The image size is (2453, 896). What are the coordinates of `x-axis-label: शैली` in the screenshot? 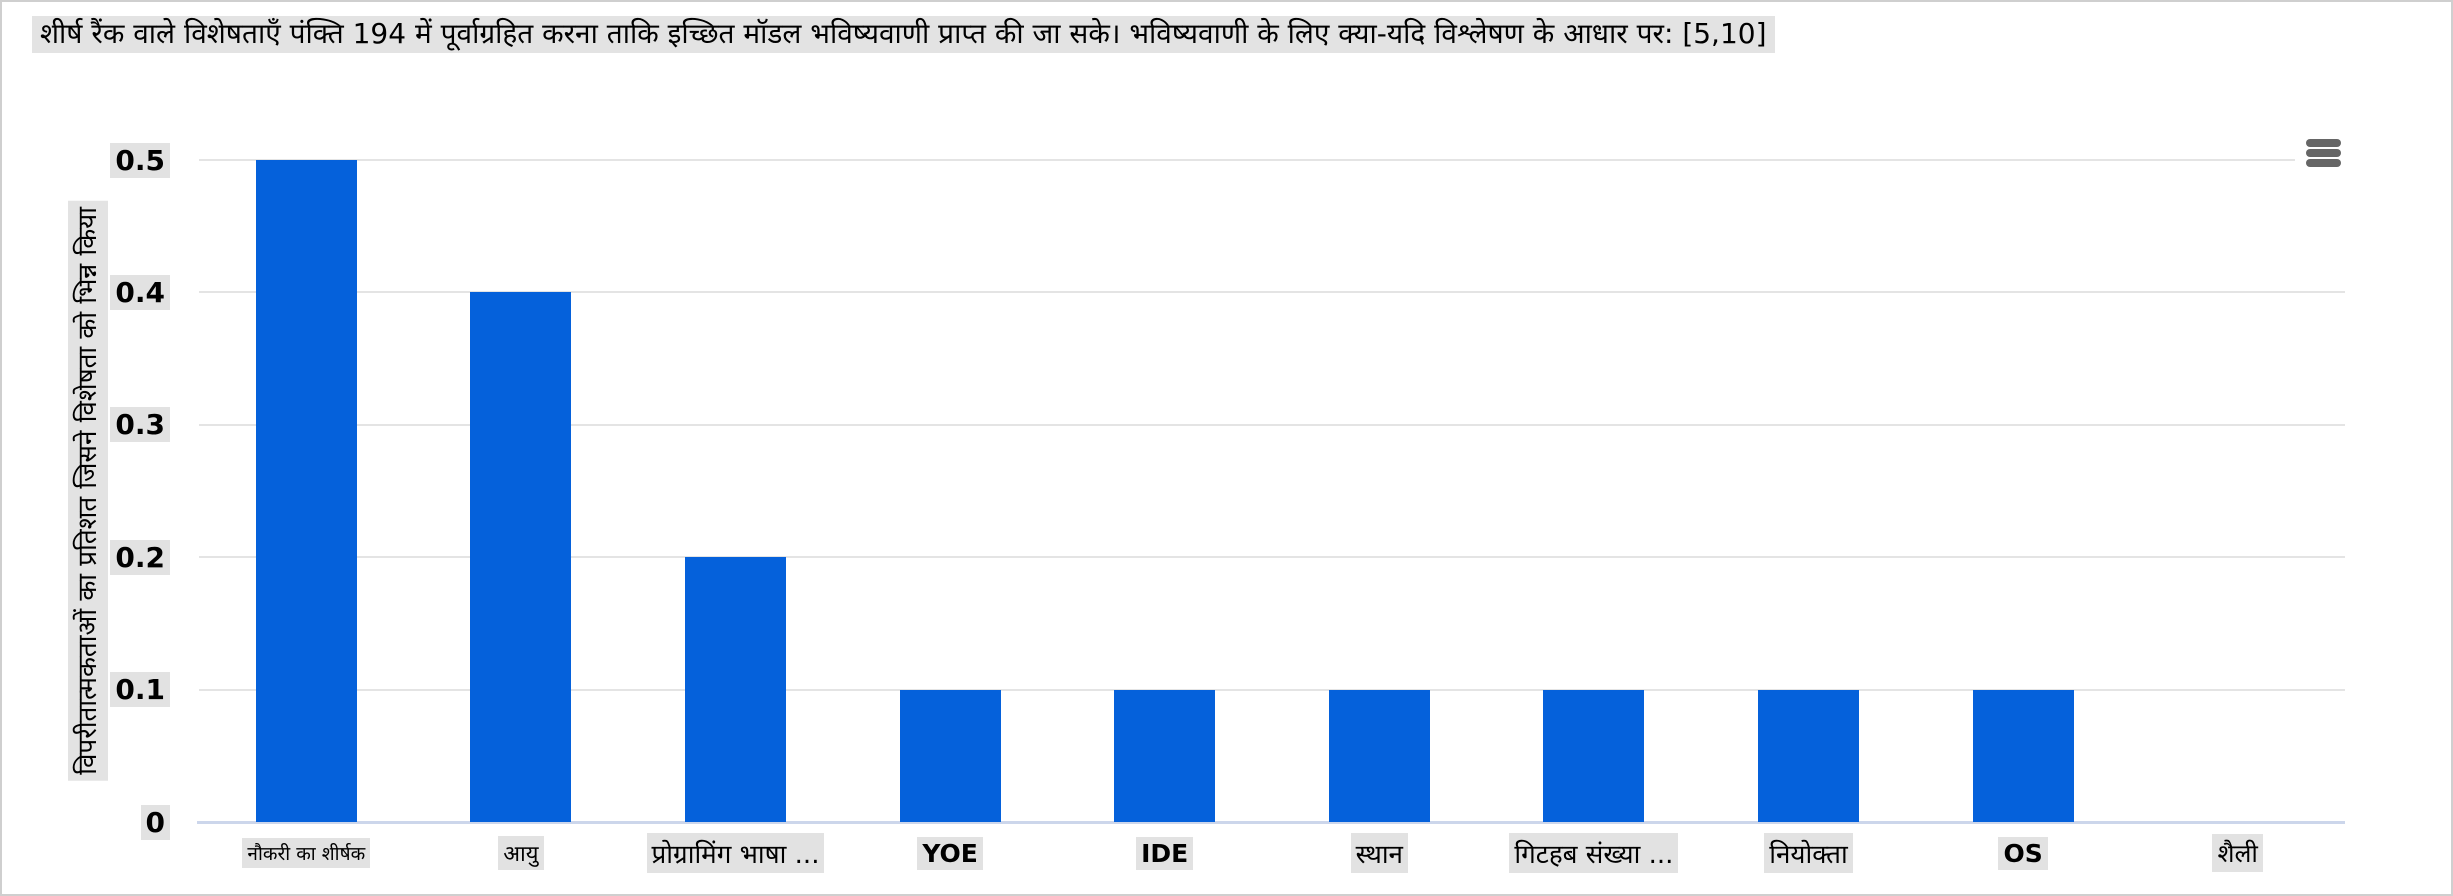 It's located at (2238, 853).